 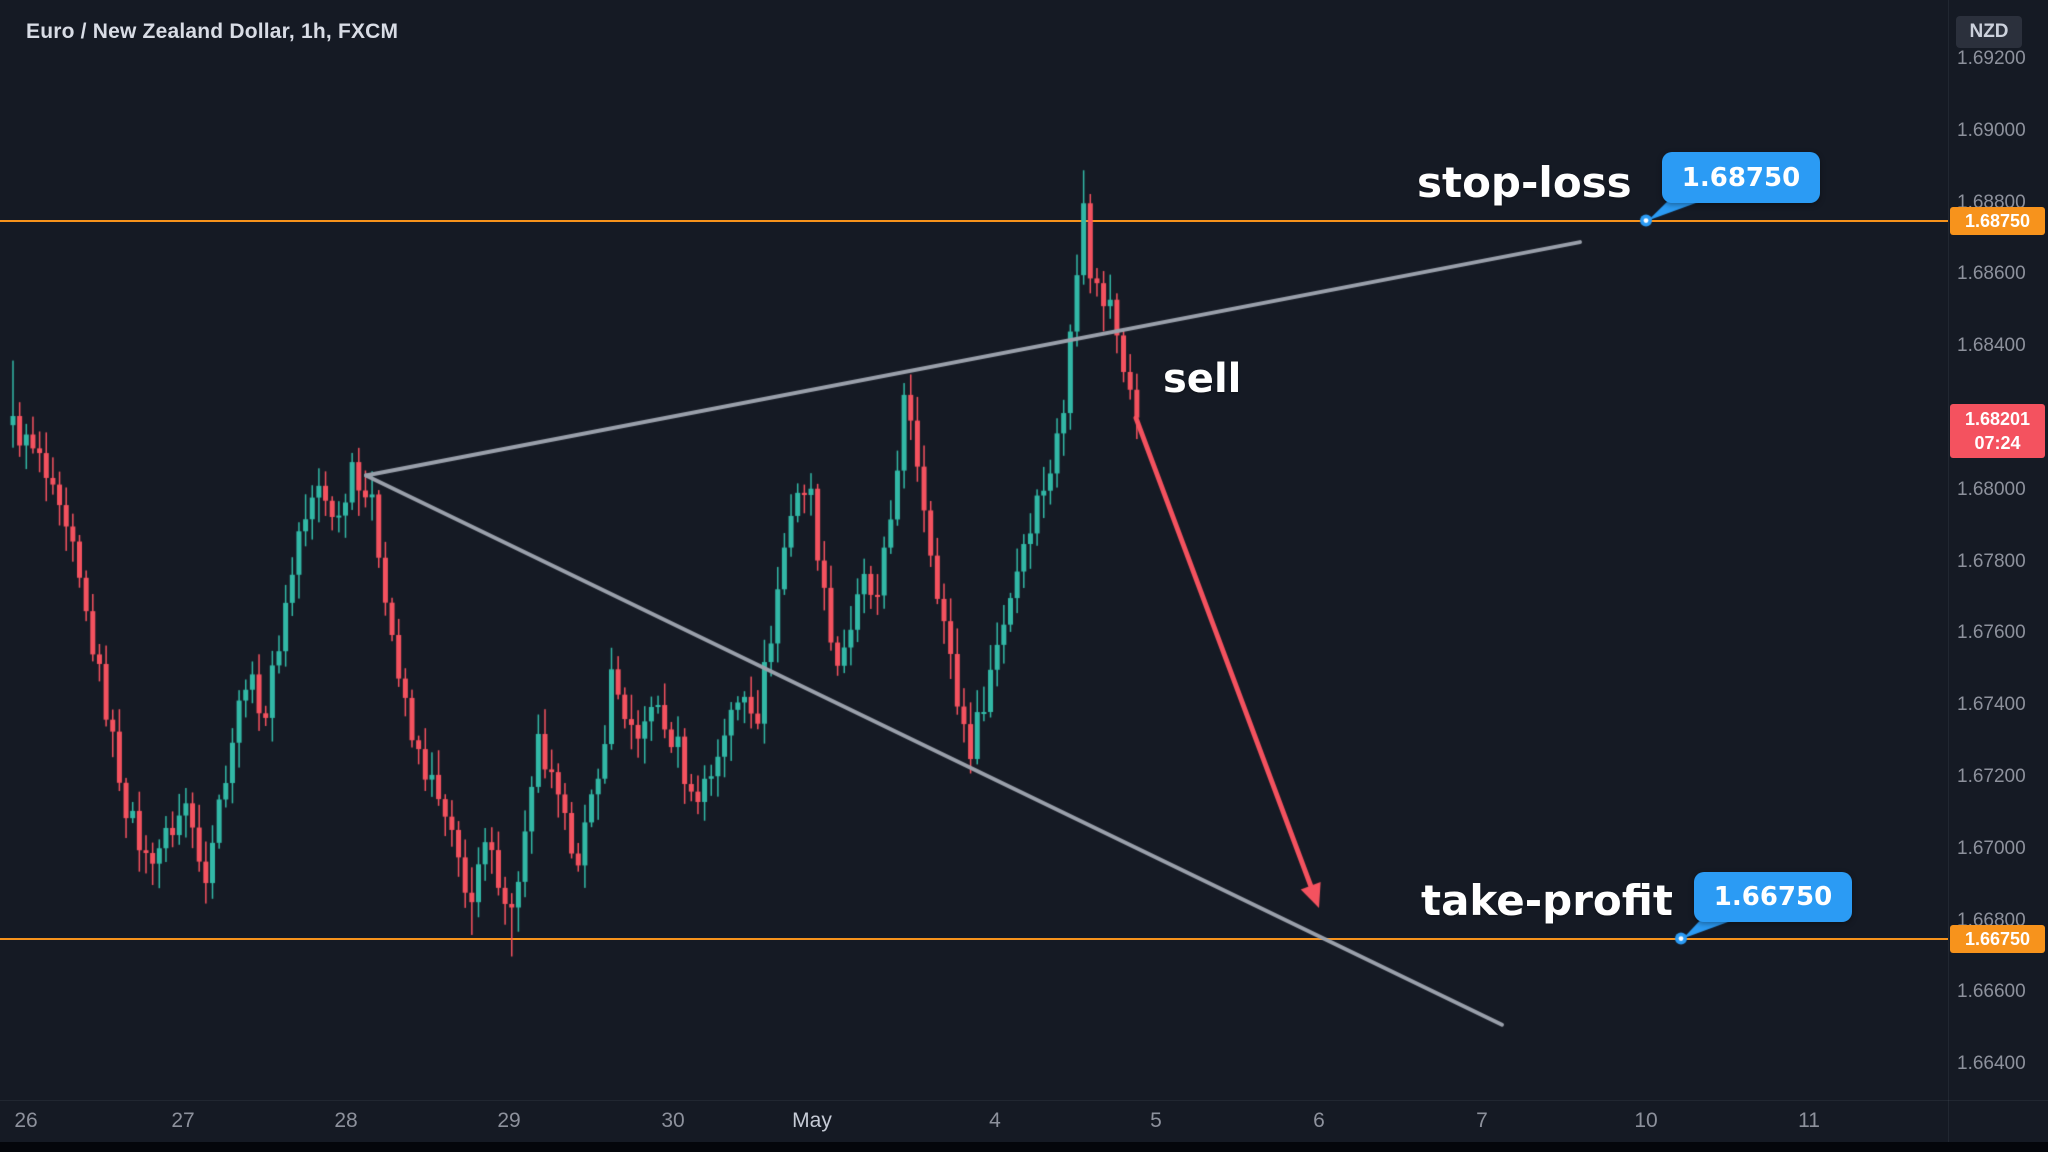 What do you see at coordinates (1202, 379) in the screenshot?
I see `sell-text: sell` at bounding box center [1202, 379].